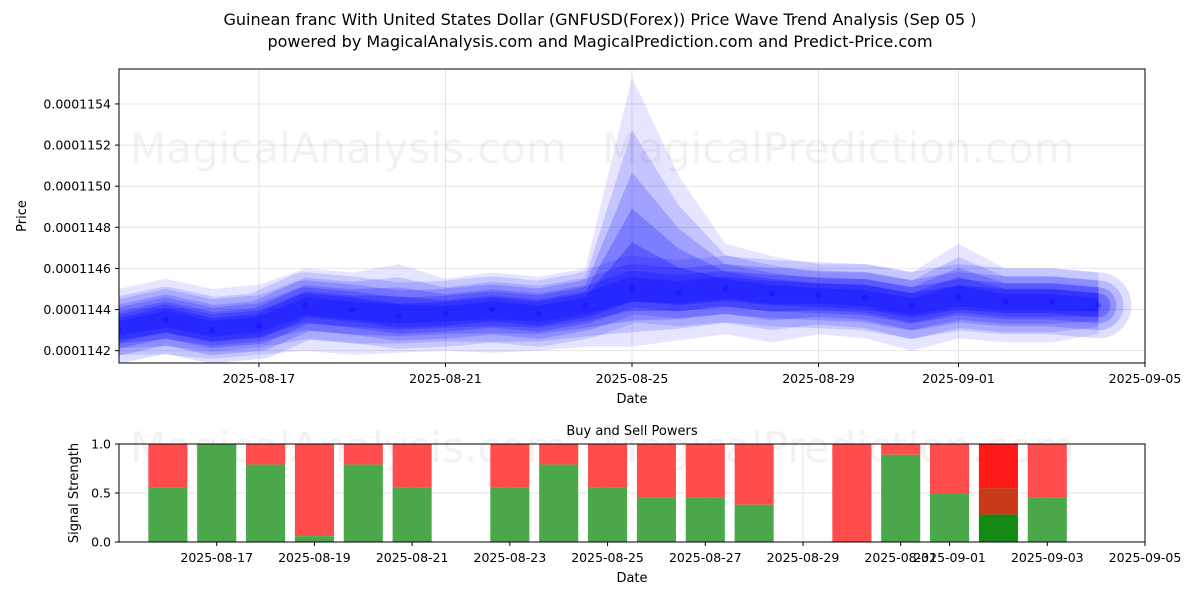 Image resolution: width=1200 pixels, height=600 pixels. What do you see at coordinates (101, 542) in the screenshot?
I see `power-y-tick-label: 0.0` at bounding box center [101, 542].